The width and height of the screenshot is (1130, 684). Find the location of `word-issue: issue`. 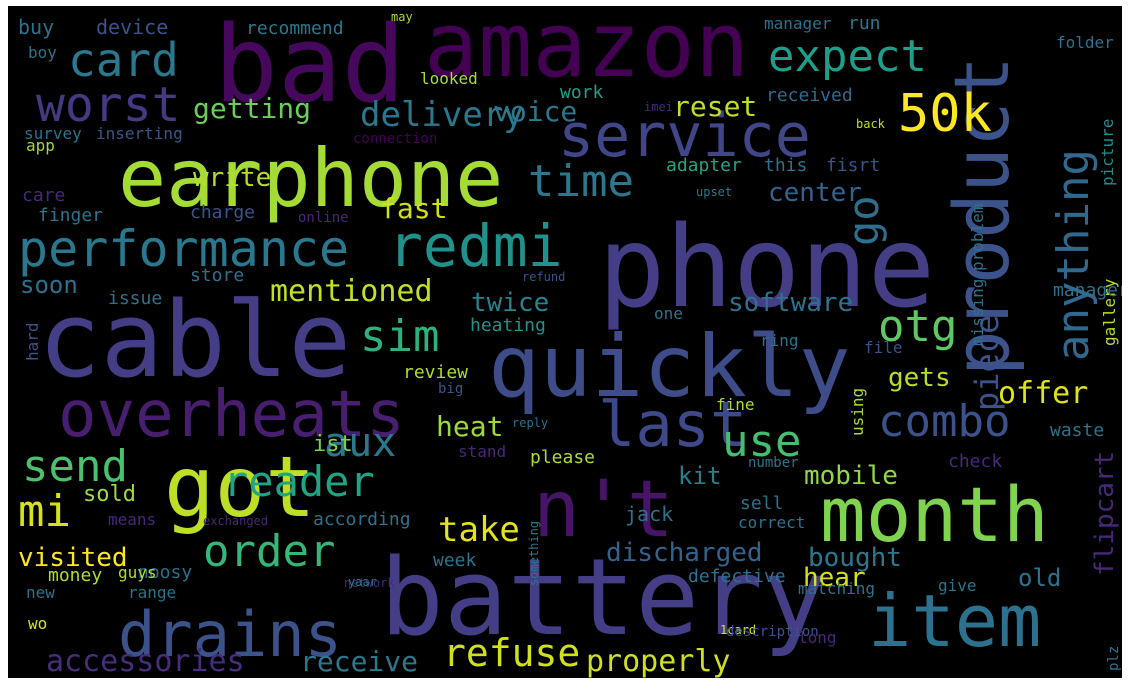

word-issue: issue is located at coordinates (135, 298).